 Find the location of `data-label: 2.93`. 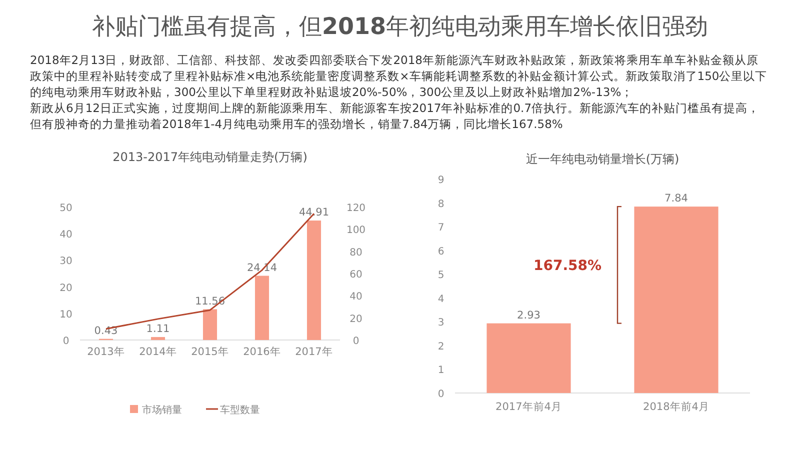

data-label: 2.93 is located at coordinates (528, 315).